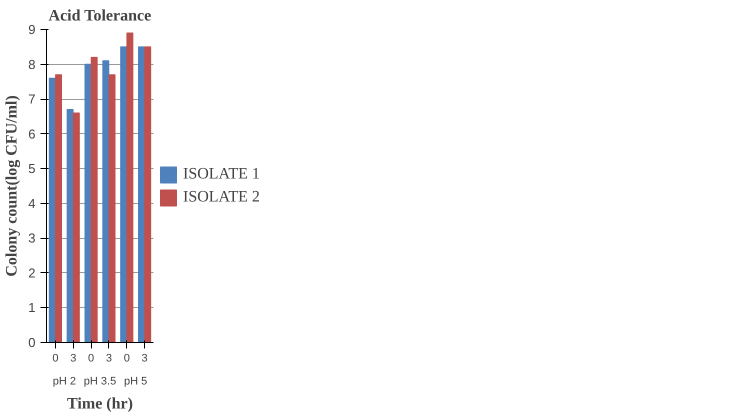 Image resolution: width=751 pixels, height=420 pixels. I want to click on legend-label: ISOLATE 1, so click(221, 174).